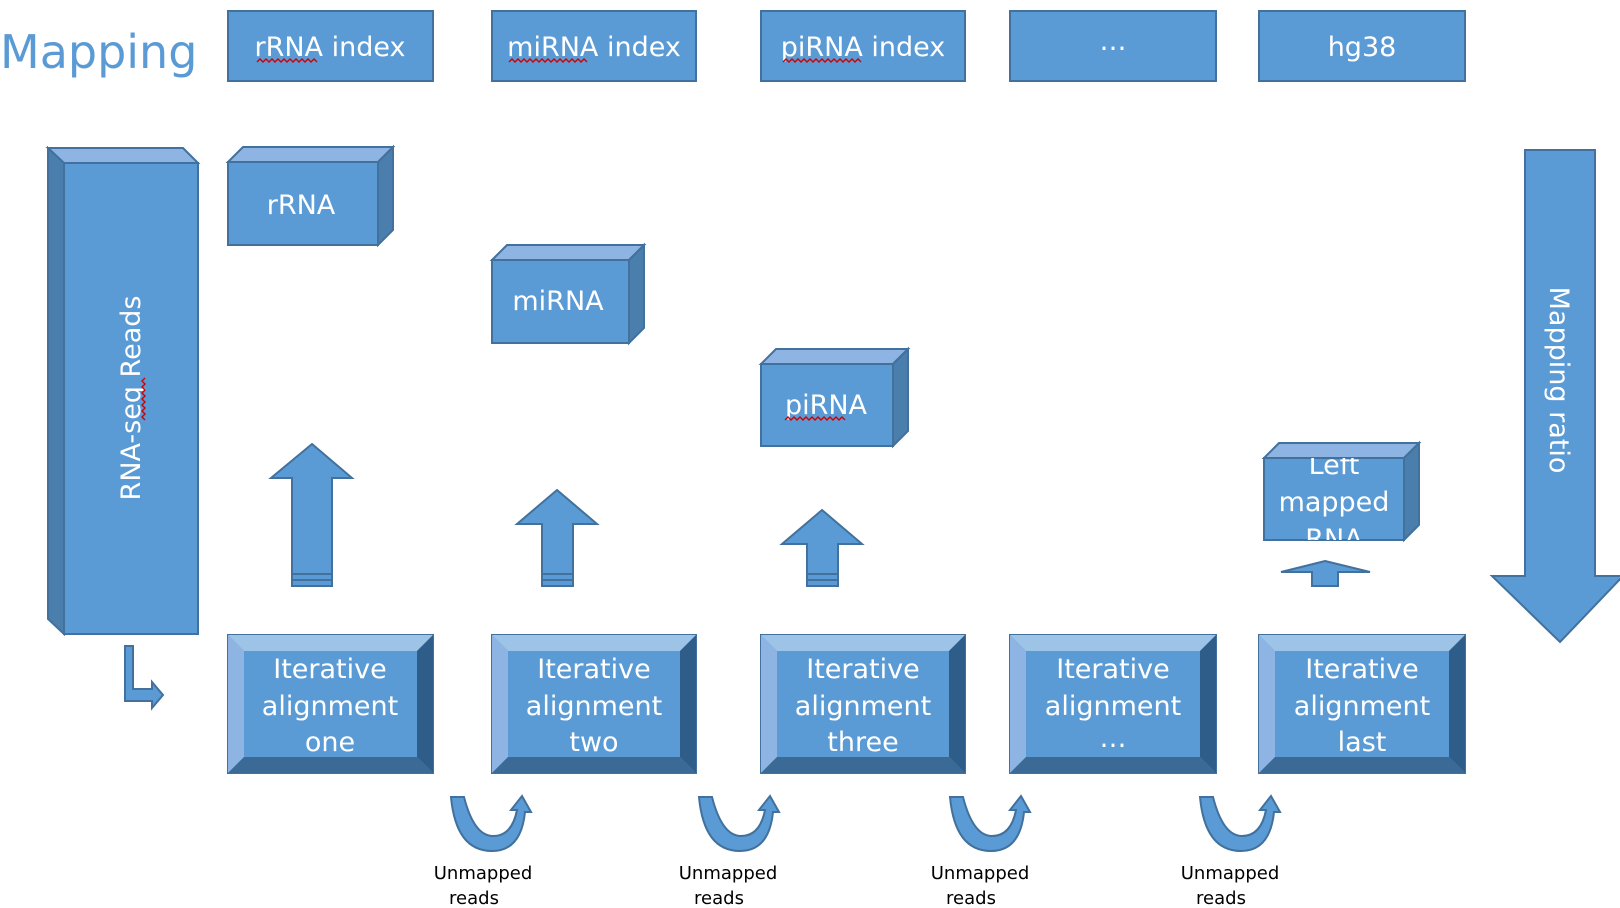 This screenshot has height=908, width=1620. Describe the element at coordinates (826, 405) in the screenshot. I see `pirna-label: piRNA` at that location.